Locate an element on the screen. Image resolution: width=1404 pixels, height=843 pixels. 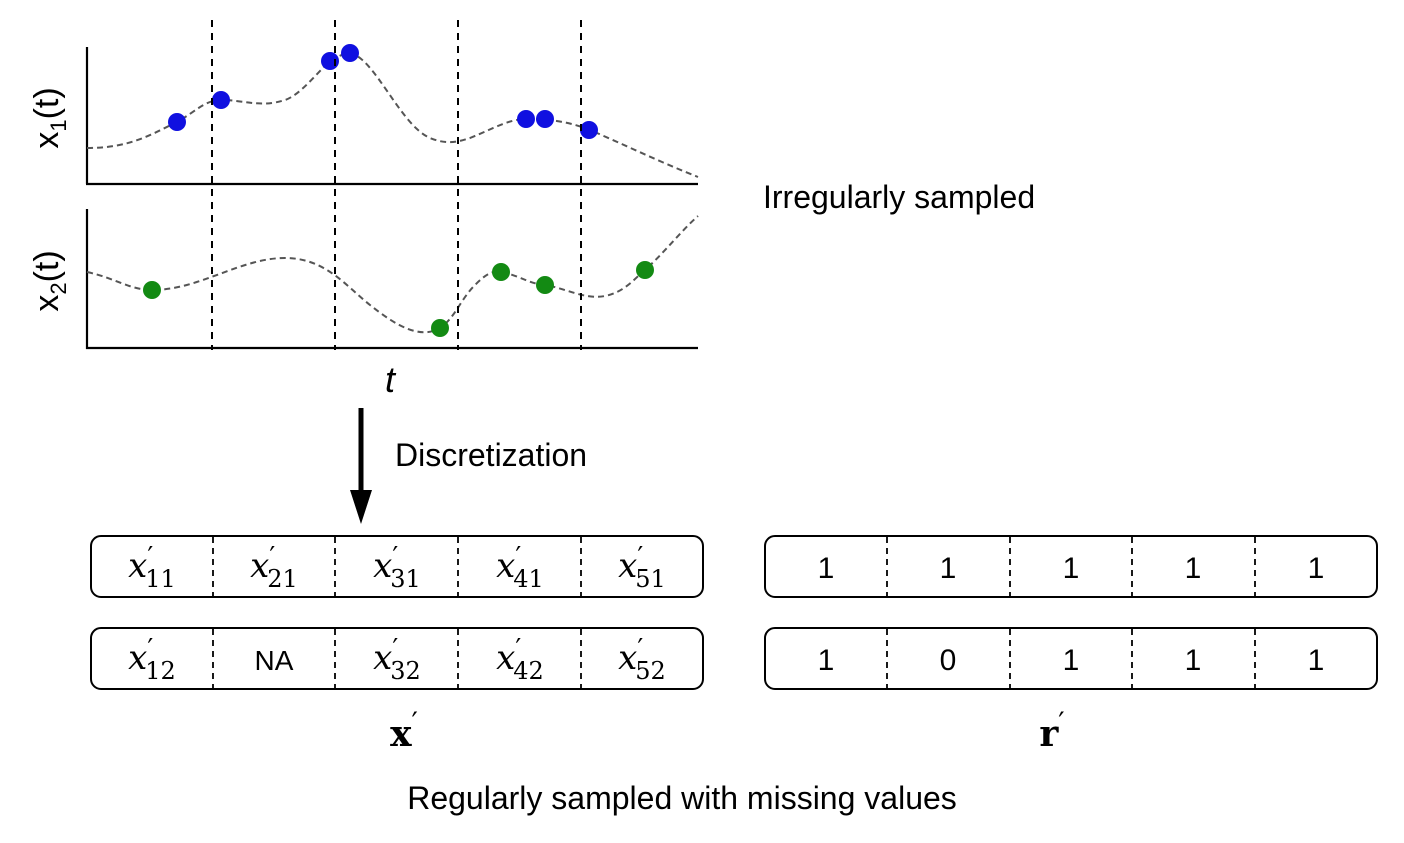
matrix-x-cell: x′ 32 is located at coordinates (397, 659).